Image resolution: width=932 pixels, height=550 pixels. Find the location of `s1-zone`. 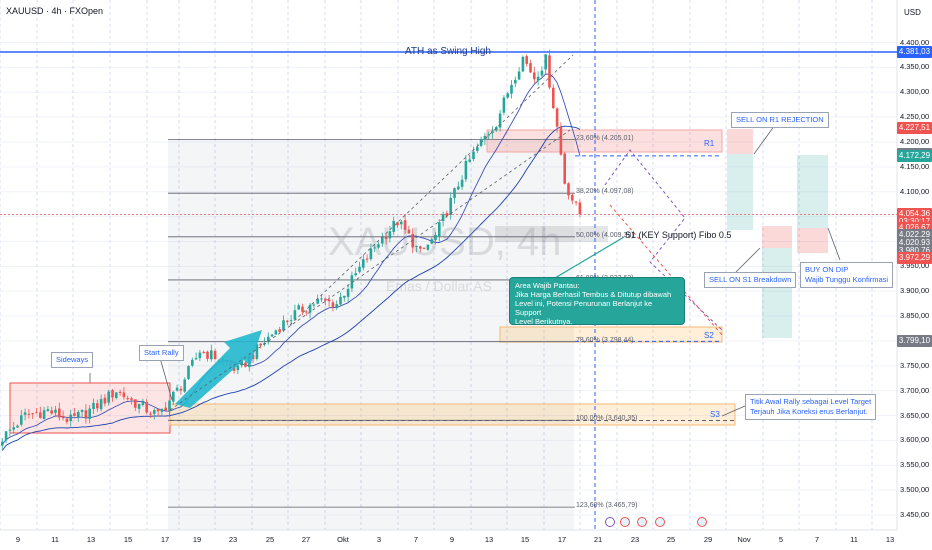

s1-zone is located at coordinates (551, 234).